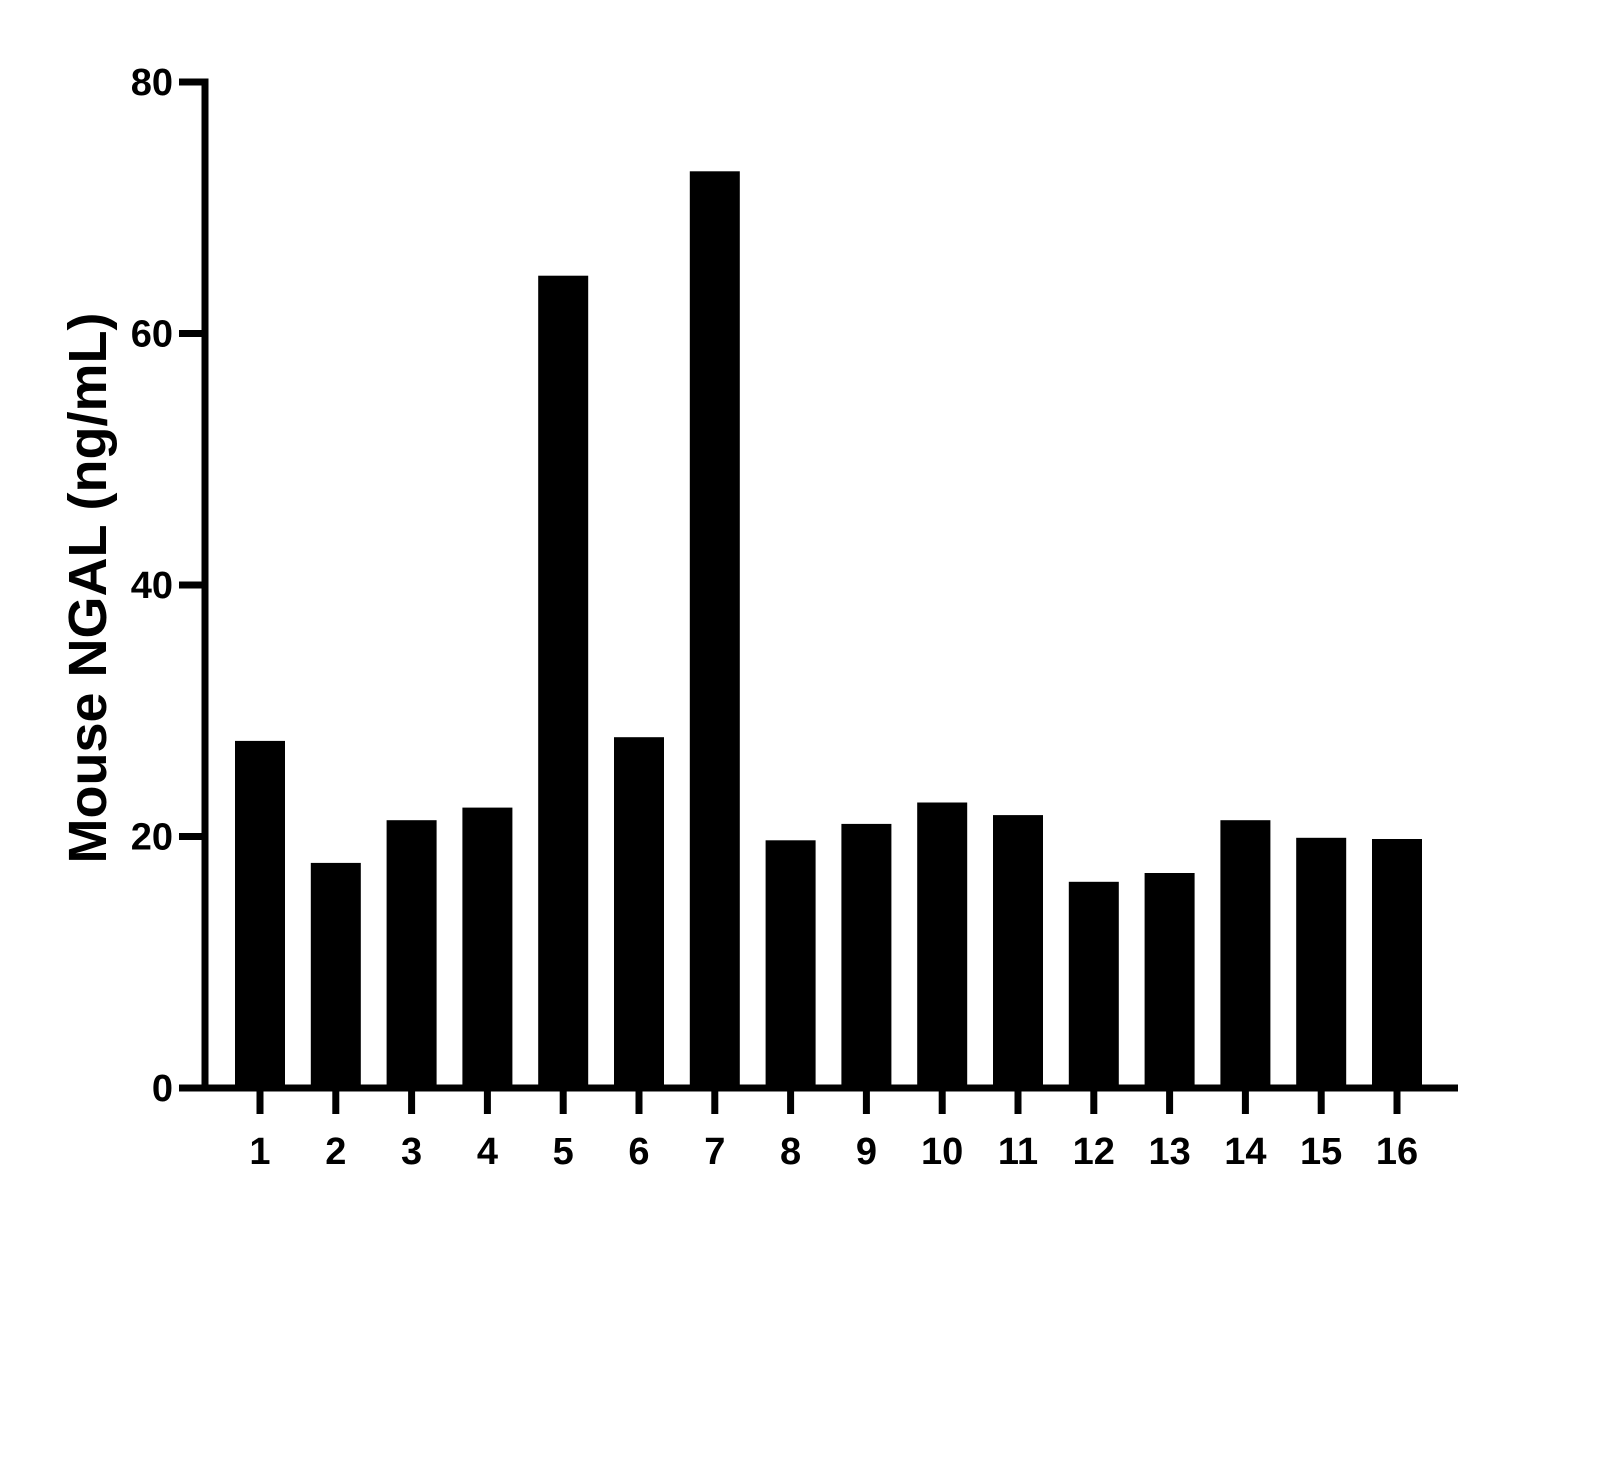 This screenshot has height=1478, width=1608. I want to click on x-tick-label: 6, so click(638, 1152).